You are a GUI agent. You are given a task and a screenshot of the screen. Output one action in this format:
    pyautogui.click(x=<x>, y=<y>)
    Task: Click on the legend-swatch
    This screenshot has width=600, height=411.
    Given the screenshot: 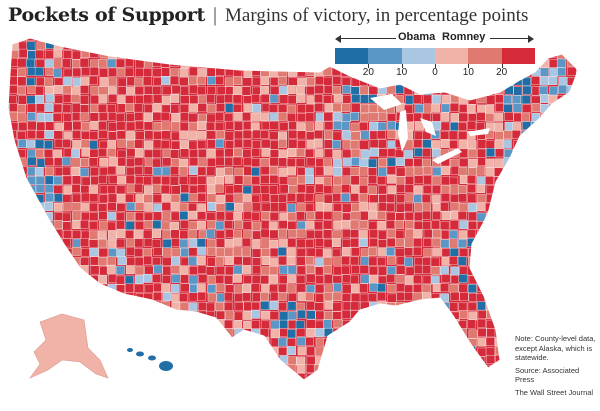 What is the action you would take?
    pyautogui.click(x=418, y=56)
    